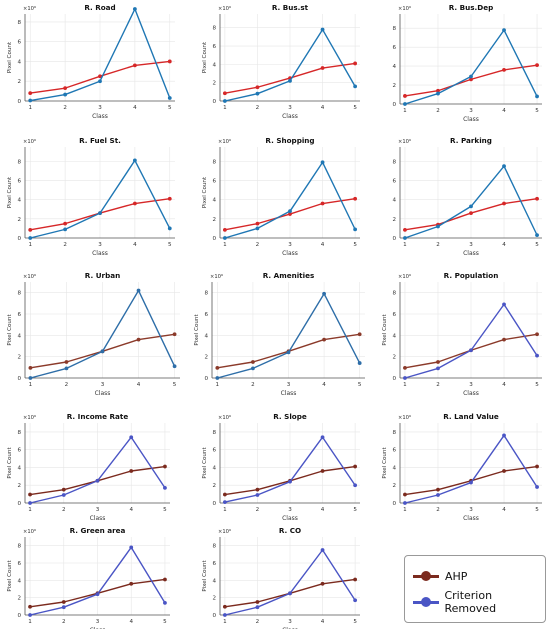  Describe the element at coordinates (29, 418) in the screenshot. I see `axis-multiplier: ×10⁶` at that location.